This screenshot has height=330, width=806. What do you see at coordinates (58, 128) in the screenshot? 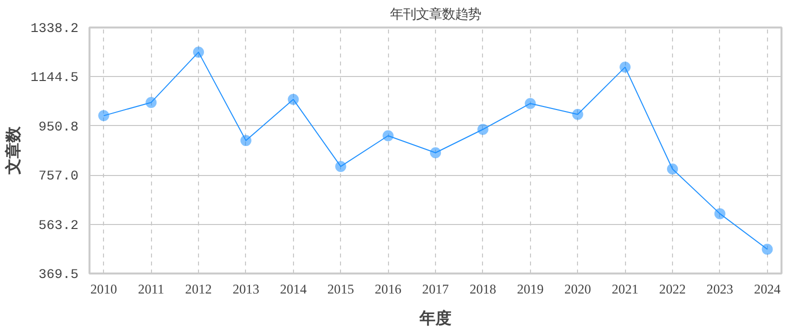
I see `y-tick-label: 950.8` at bounding box center [58, 128].